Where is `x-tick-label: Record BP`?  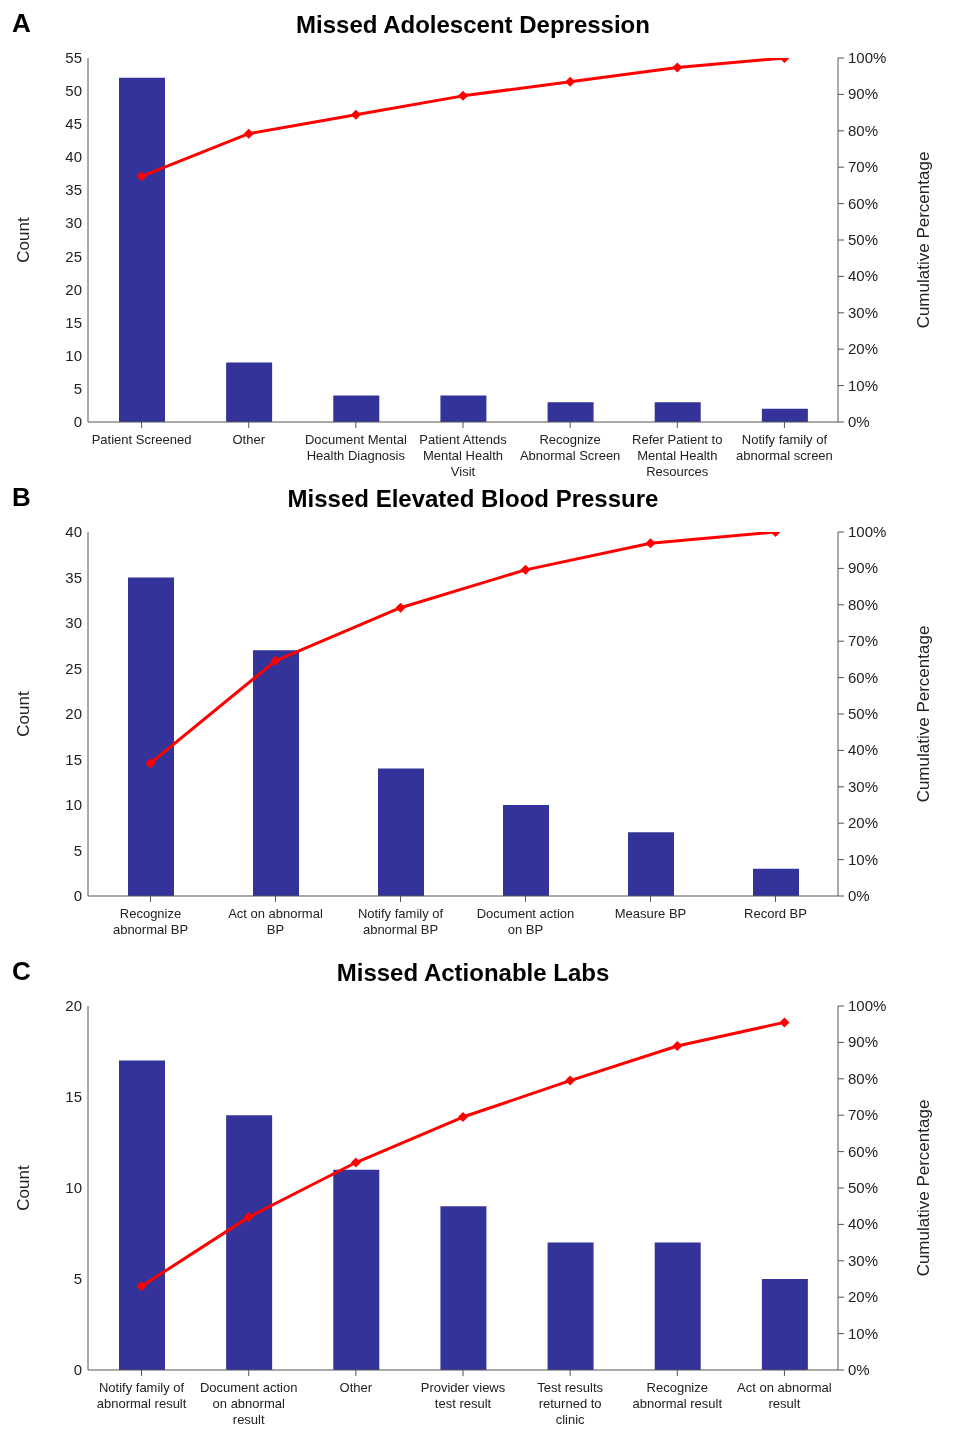 x-tick-label: Record BP is located at coordinates (775, 913).